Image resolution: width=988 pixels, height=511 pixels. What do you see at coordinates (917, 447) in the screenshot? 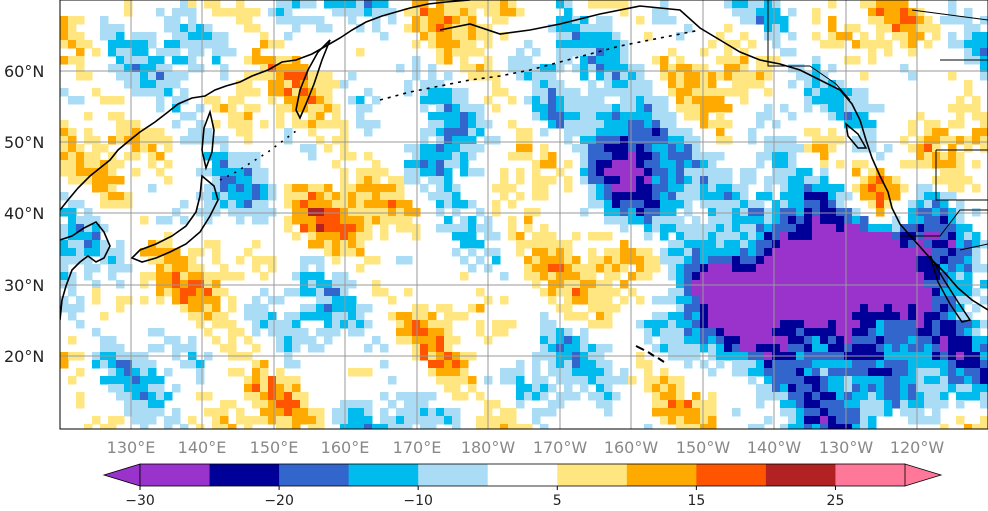
I see `lon-label-120w: 120°W` at bounding box center [917, 447].